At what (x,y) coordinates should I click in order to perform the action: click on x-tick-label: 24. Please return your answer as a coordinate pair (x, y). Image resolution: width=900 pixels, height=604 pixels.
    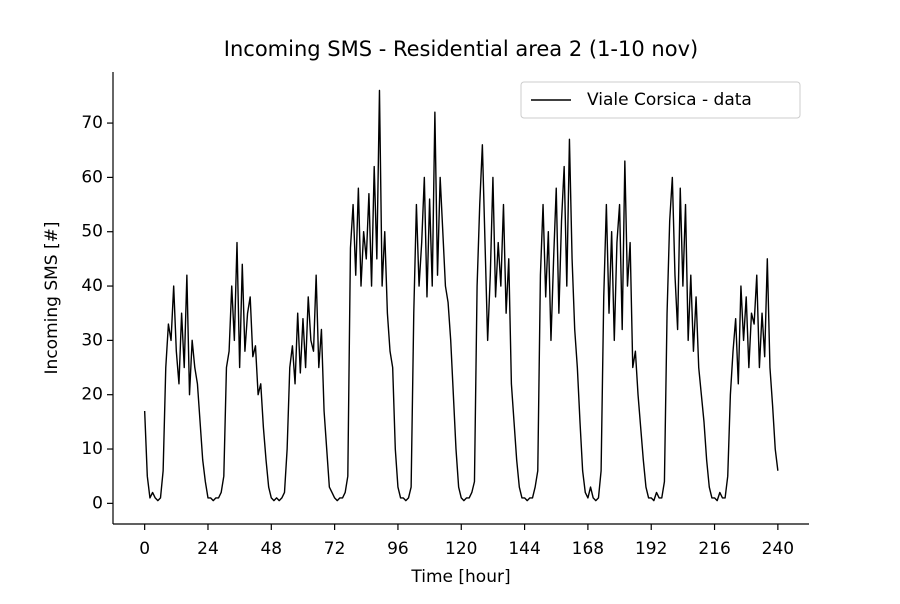
    Looking at the image, I should click on (208, 549).